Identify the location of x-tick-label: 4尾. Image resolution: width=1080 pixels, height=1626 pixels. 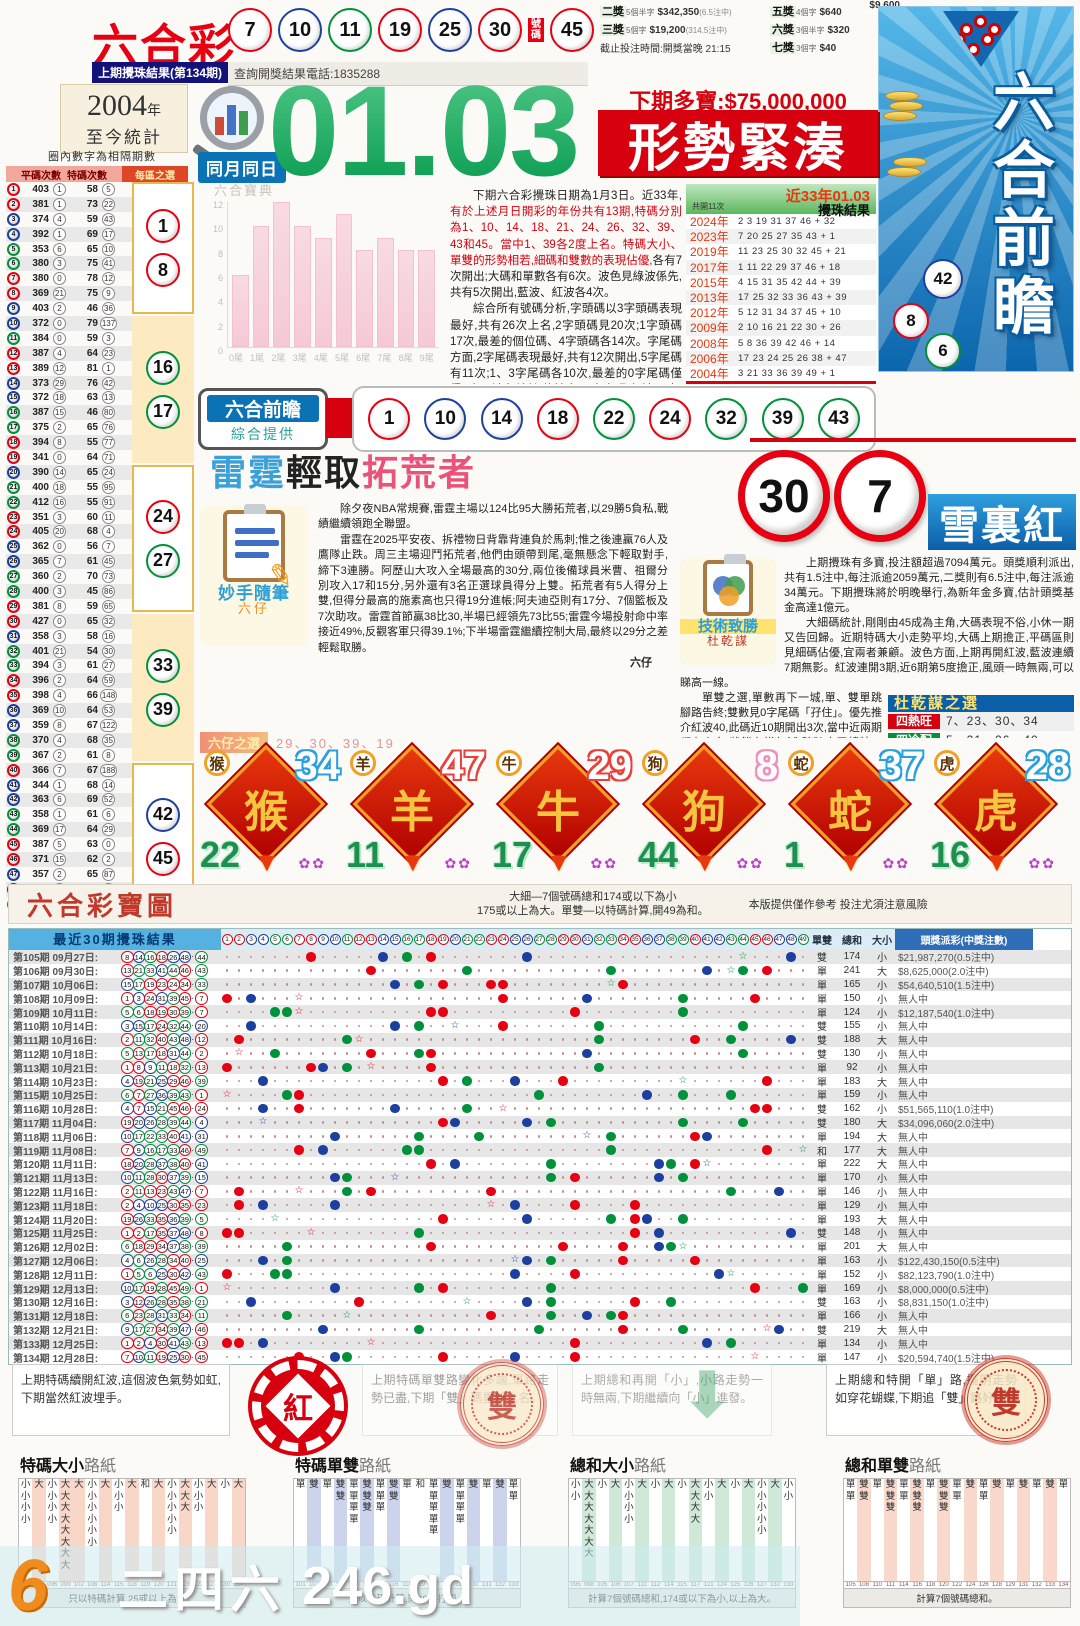
(320, 358).